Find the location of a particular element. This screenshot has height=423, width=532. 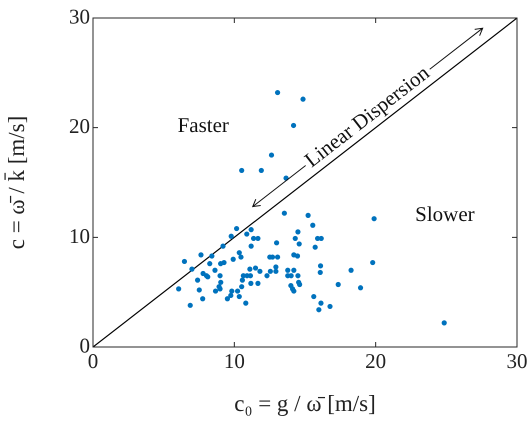

y-axis-title: c = ω̄ / k̄ [m/s] is located at coordinates (16, 183).